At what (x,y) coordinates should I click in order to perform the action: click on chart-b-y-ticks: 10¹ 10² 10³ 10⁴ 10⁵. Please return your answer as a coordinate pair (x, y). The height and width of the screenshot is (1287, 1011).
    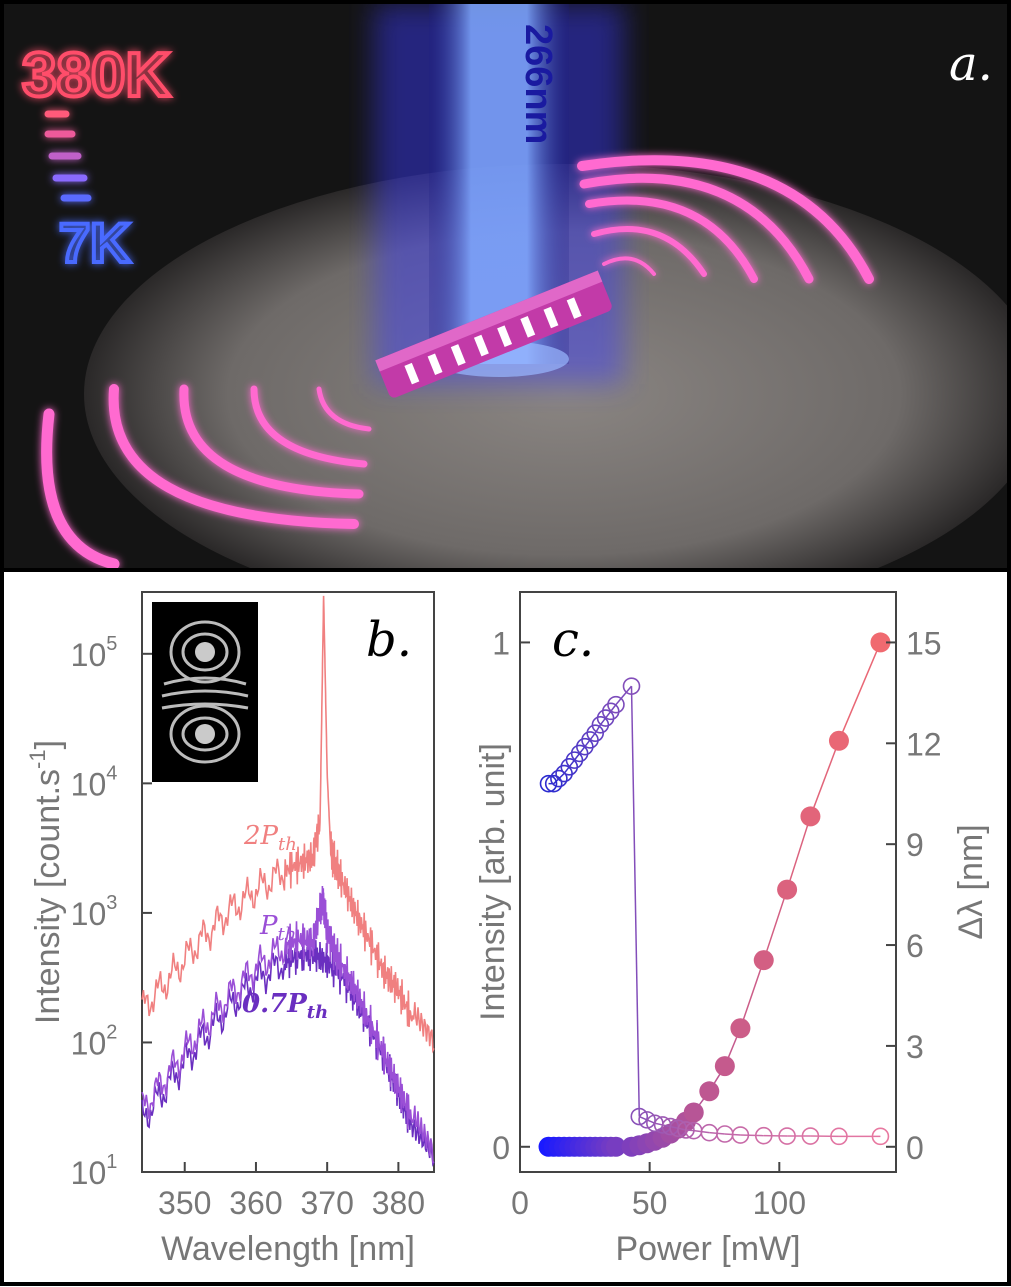
    Looking at the image, I should click on (111, 912).